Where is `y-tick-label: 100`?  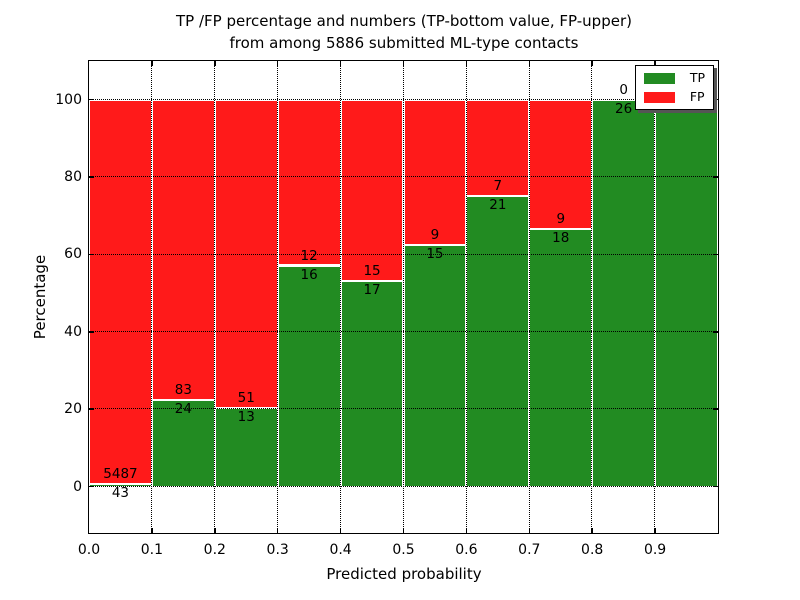
y-tick-label: 100 is located at coordinates (68, 99).